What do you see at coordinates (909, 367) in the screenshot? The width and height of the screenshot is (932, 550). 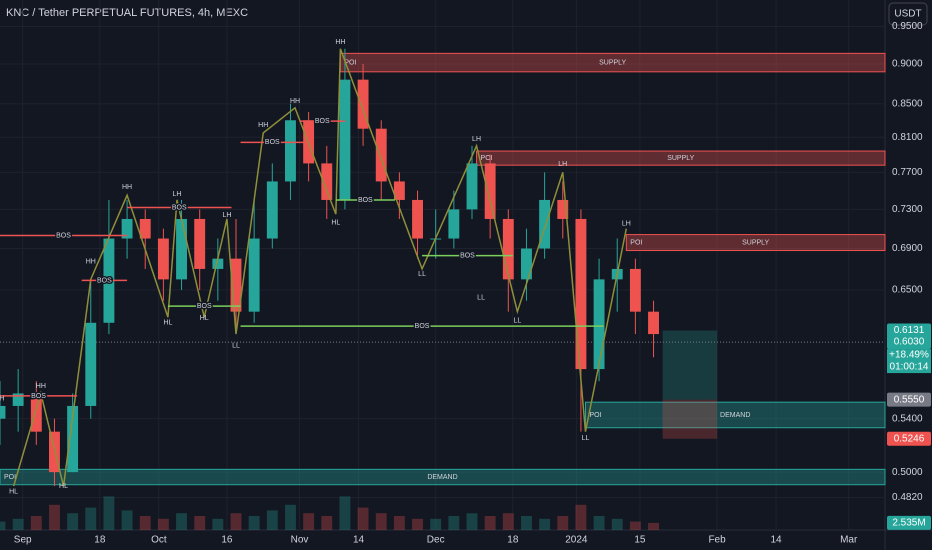 I see `countdown: 01:00:14` at bounding box center [909, 367].